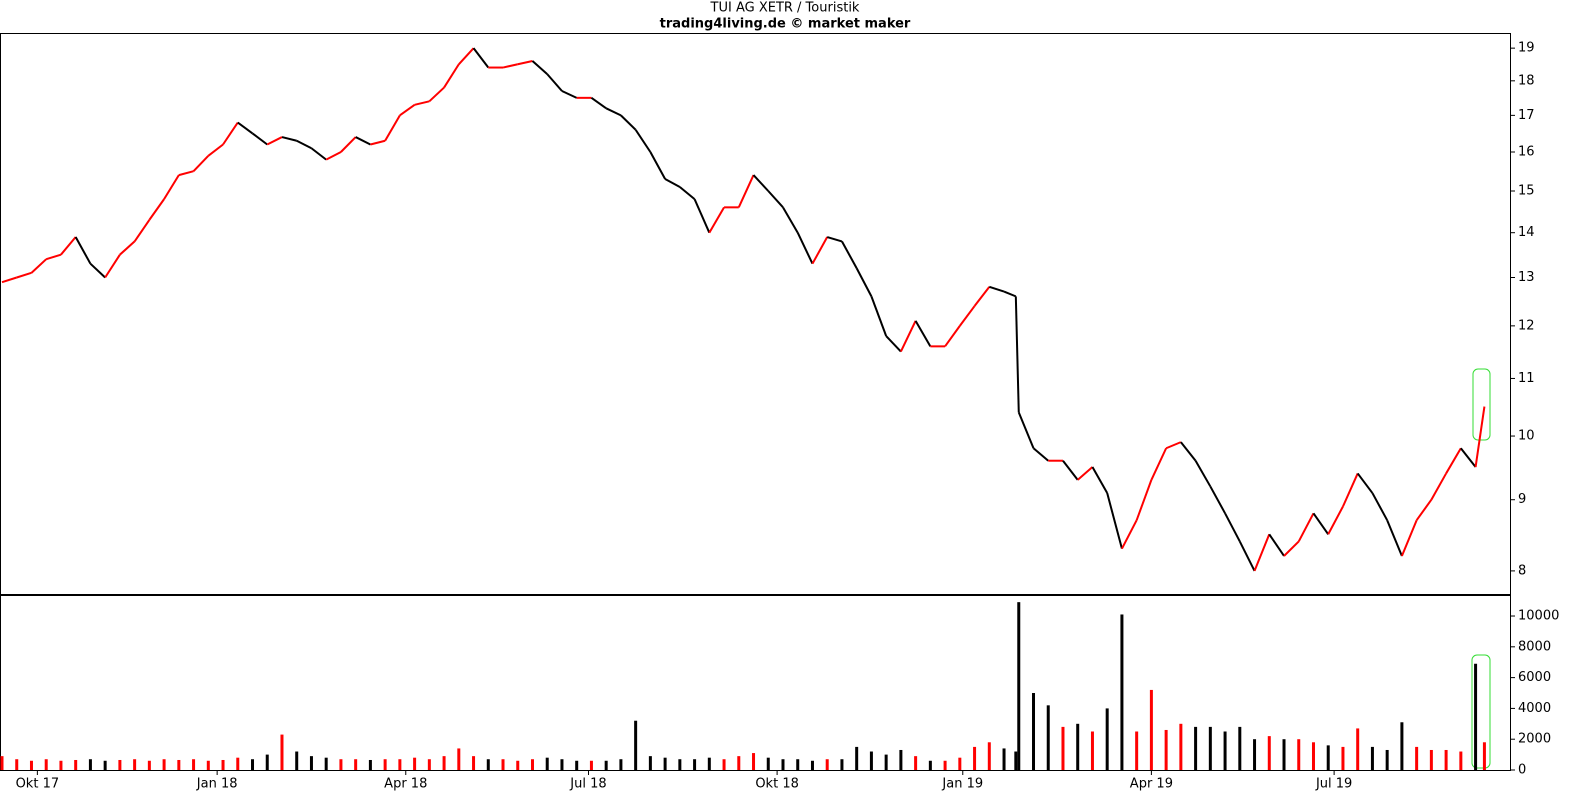 The height and width of the screenshot is (799, 1579). What do you see at coordinates (1522, 499) in the screenshot?
I see `y-tick-label: 9` at bounding box center [1522, 499].